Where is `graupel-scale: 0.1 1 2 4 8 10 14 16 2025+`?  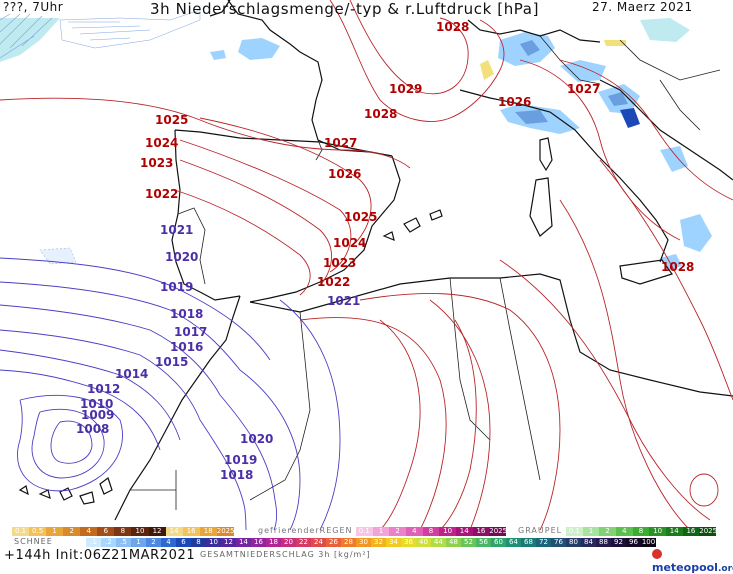
graupel-scale: 0.1 1 2 4 8 10 14 16 2025+ is located at coordinates (644, 531).